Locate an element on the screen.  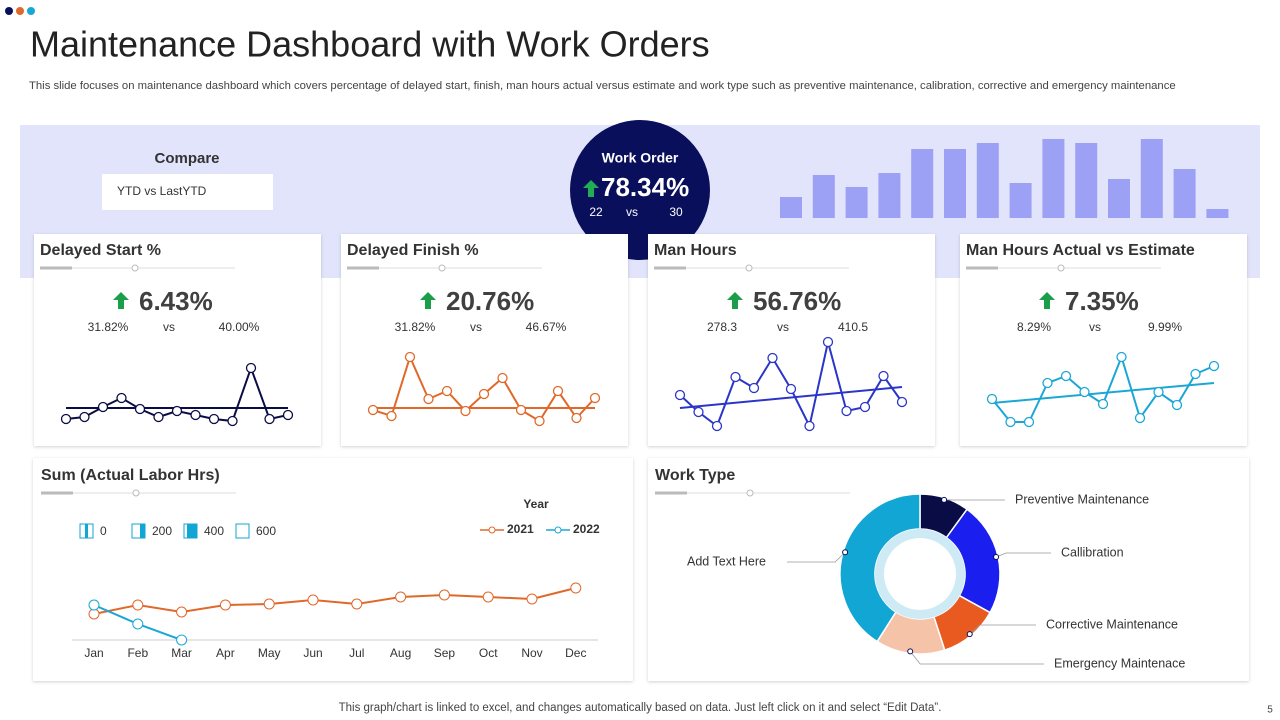
legend-title: Year is located at coordinates (536, 504).